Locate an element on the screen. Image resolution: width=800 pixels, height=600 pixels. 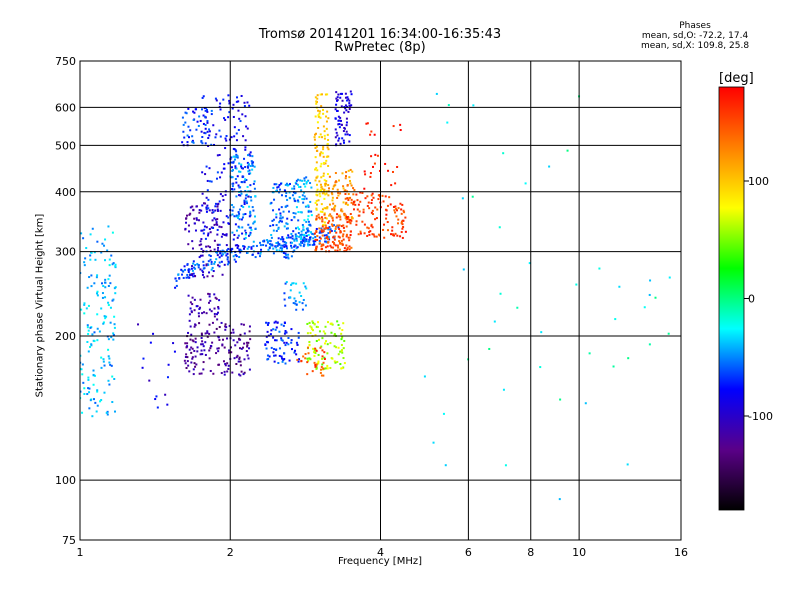
y-tick-label: 300 is located at coordinates (65, 252).